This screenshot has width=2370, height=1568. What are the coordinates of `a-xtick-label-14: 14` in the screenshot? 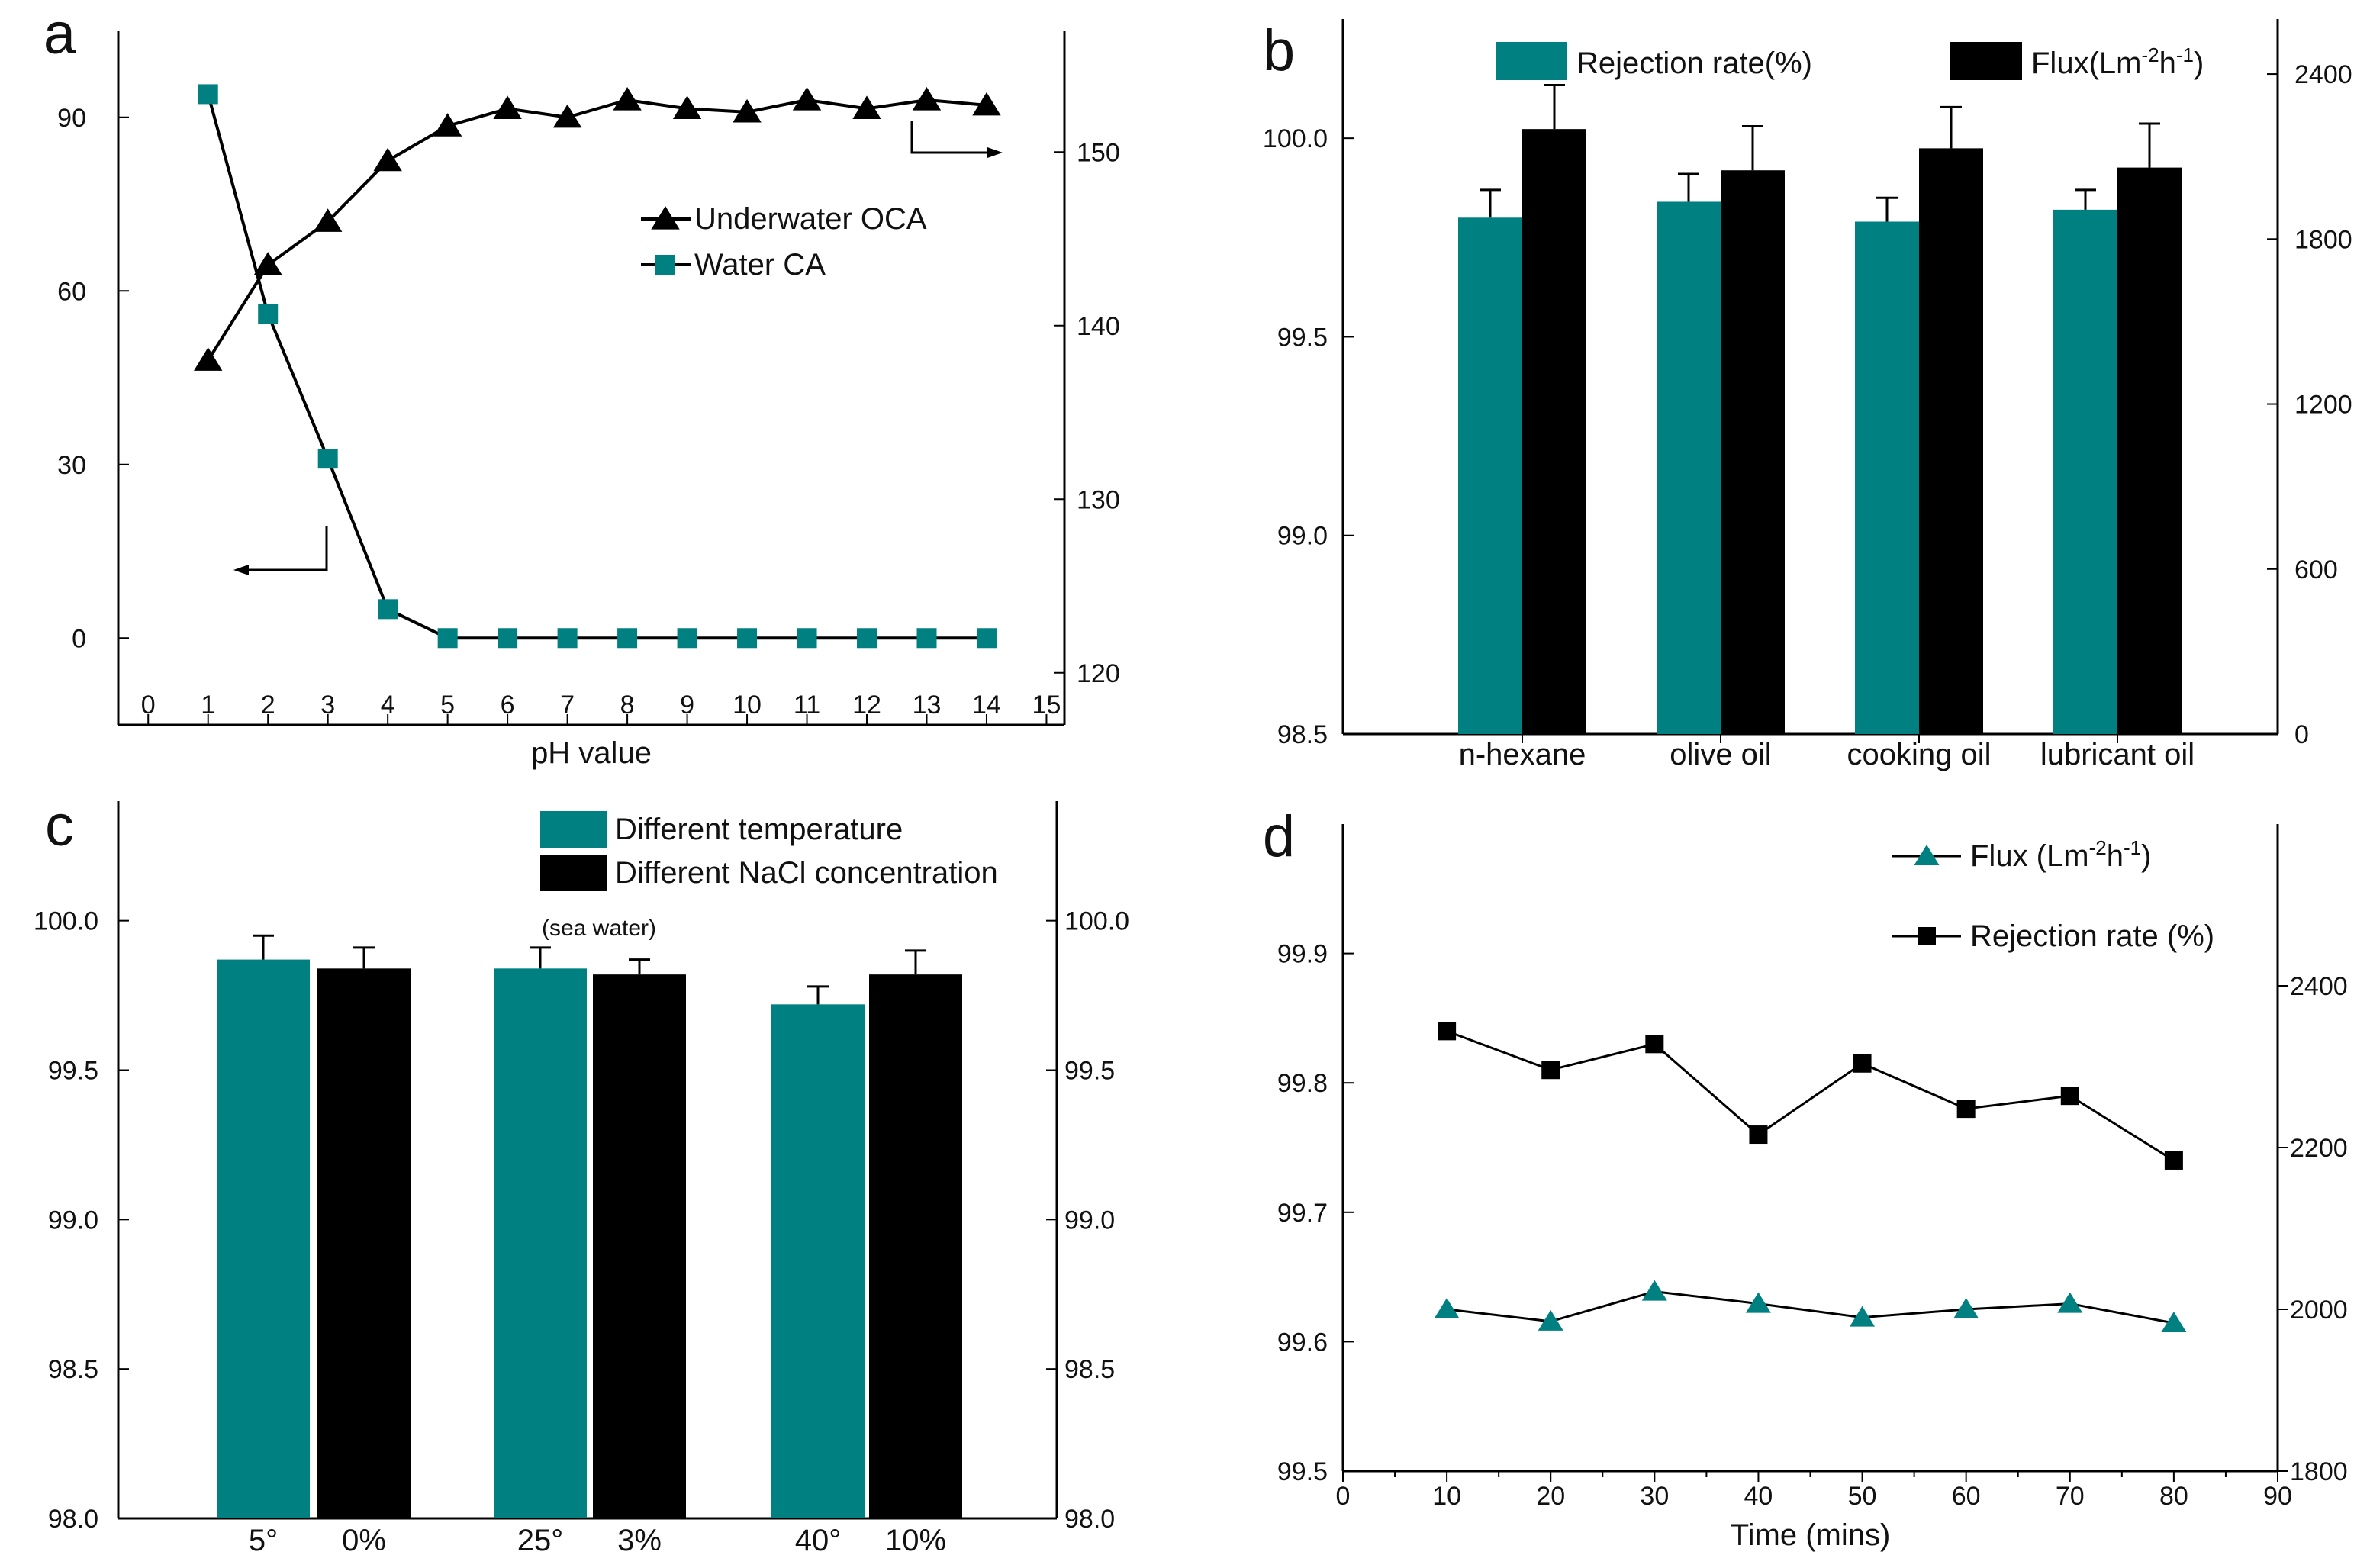 It's located at (986, 705).